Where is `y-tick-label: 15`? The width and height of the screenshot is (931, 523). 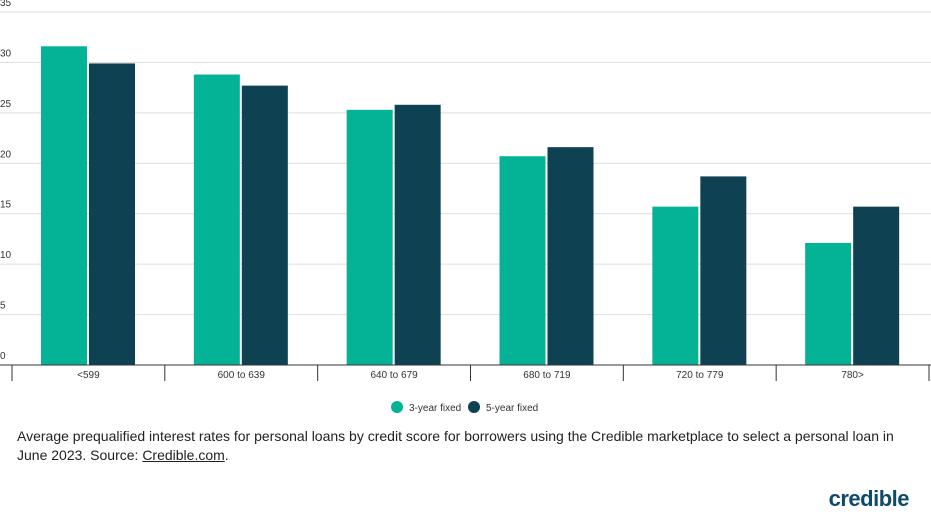 y-tick-label: 15 is located at coordinates (6, 205).